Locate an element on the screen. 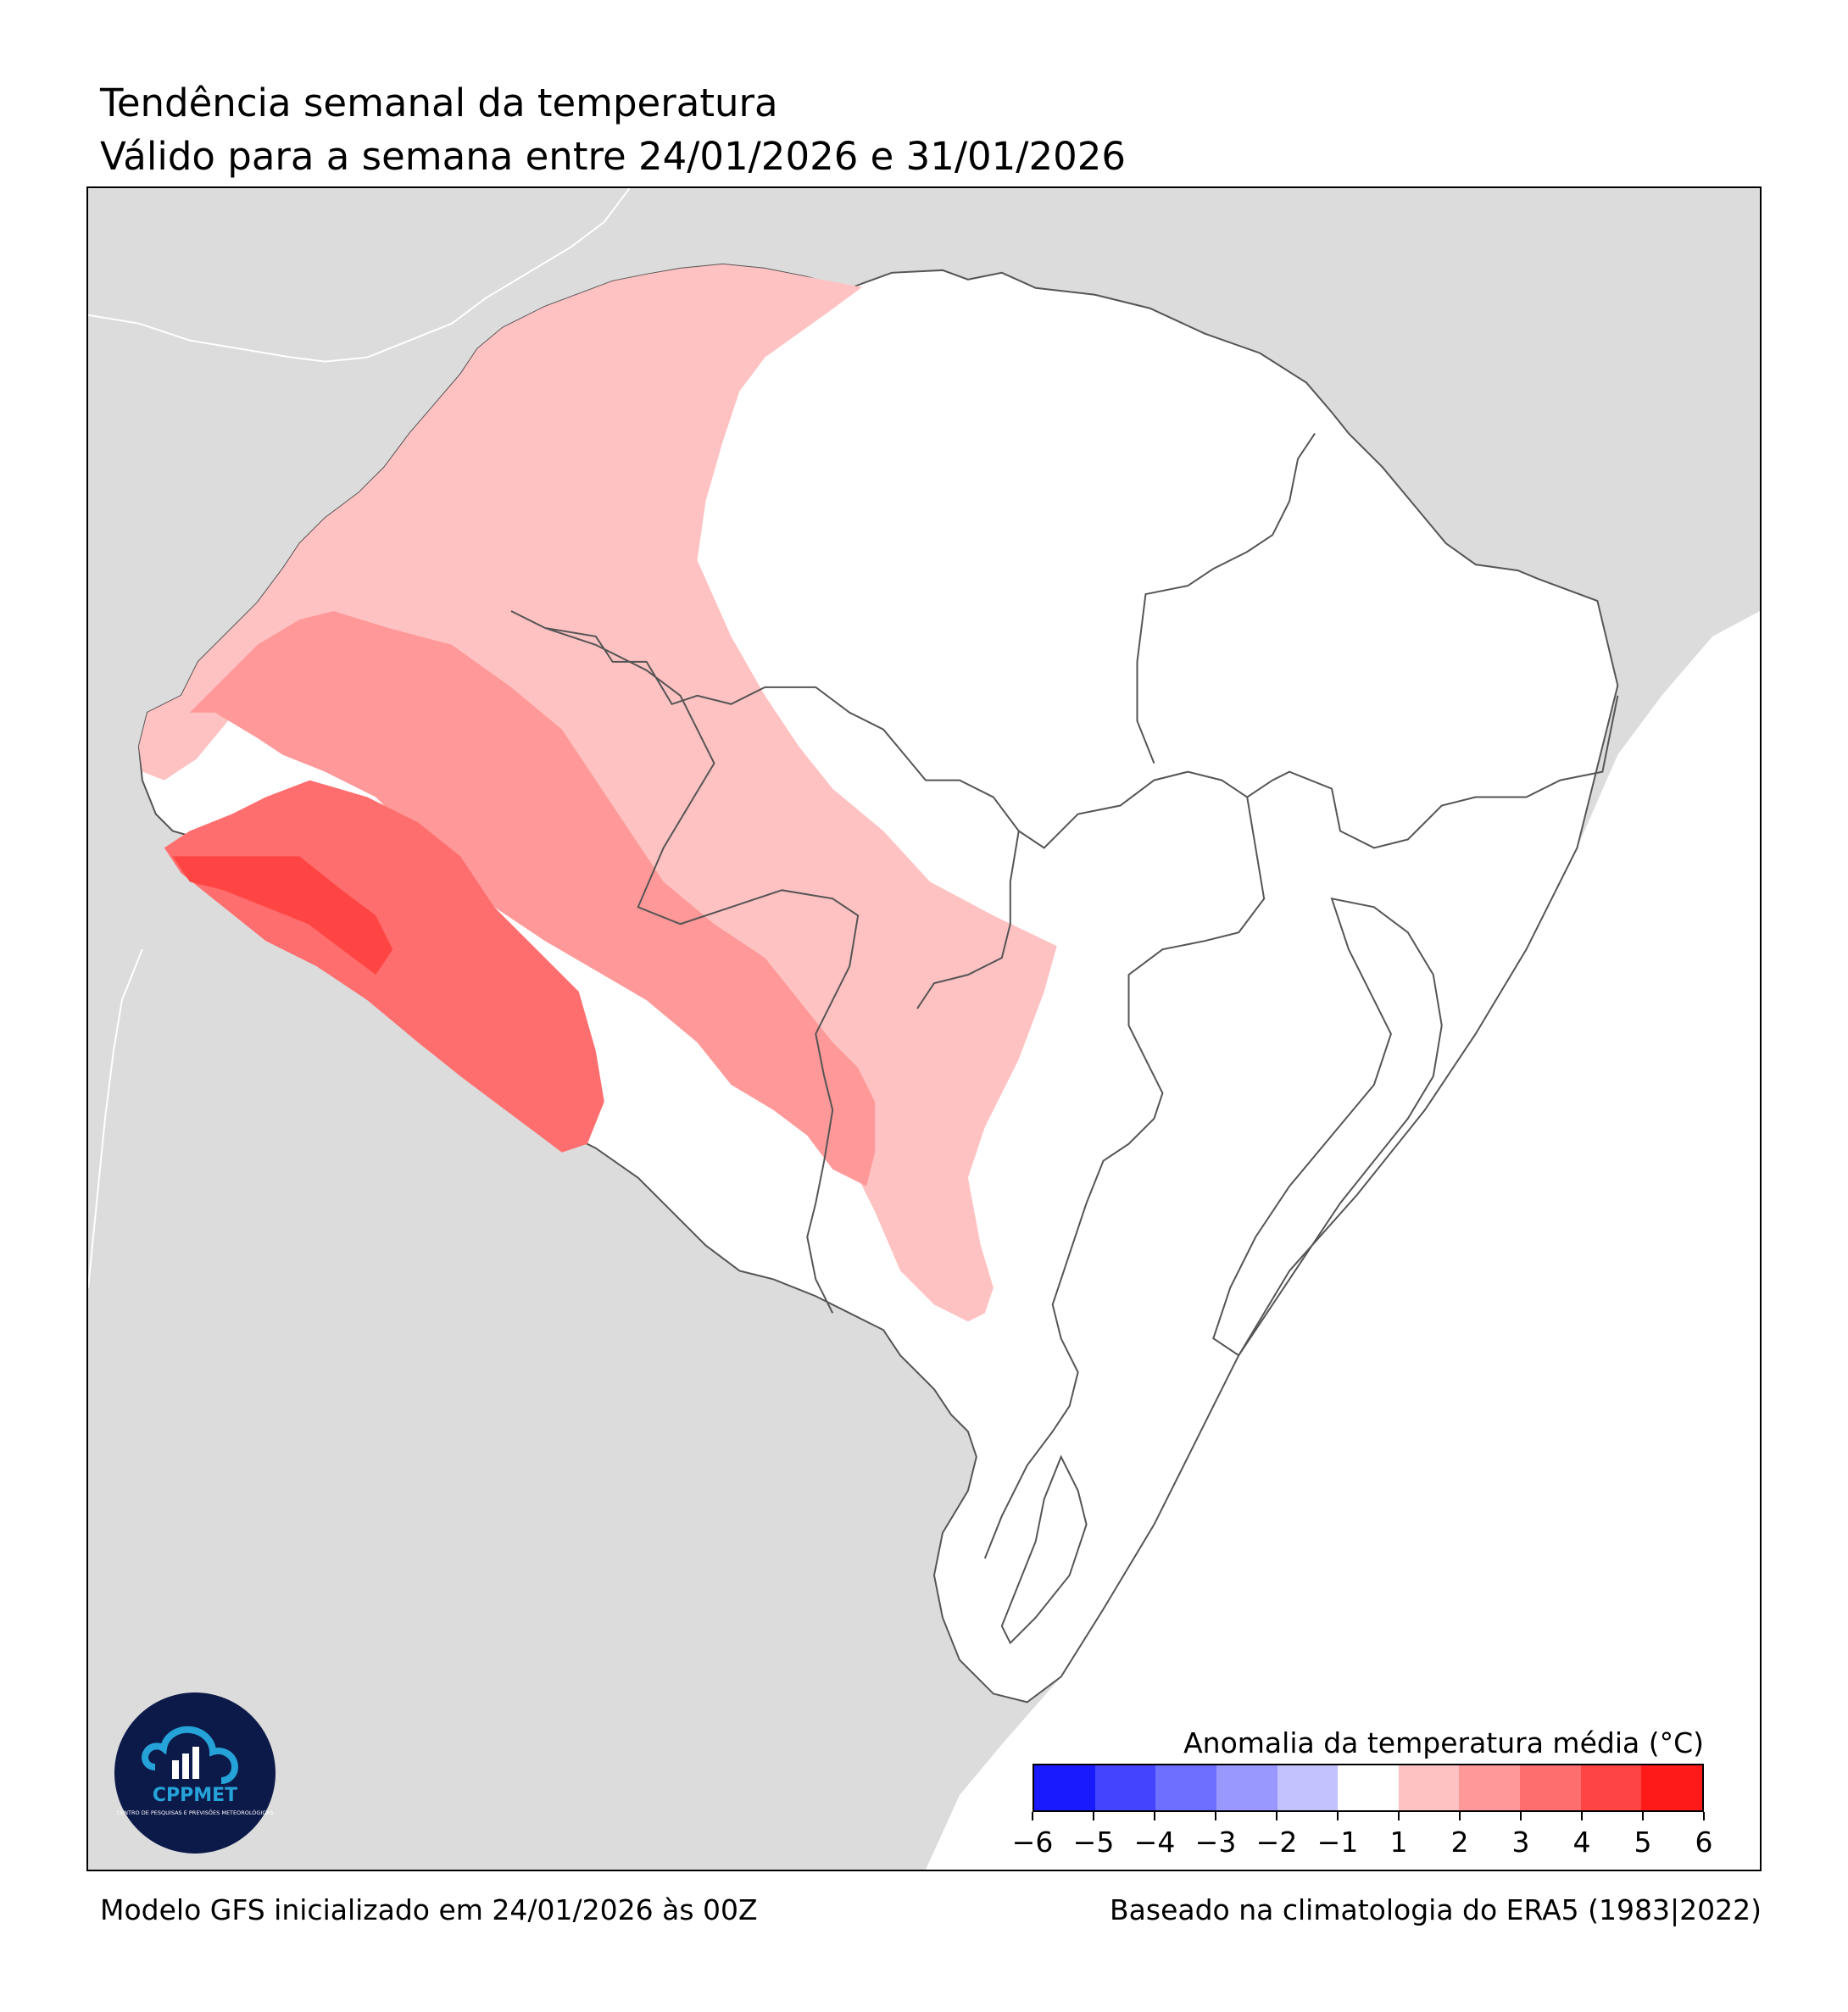 The image size is (1848, 2012). colorbar-tick-label: −2 is located at coordinates (1276, 1842).